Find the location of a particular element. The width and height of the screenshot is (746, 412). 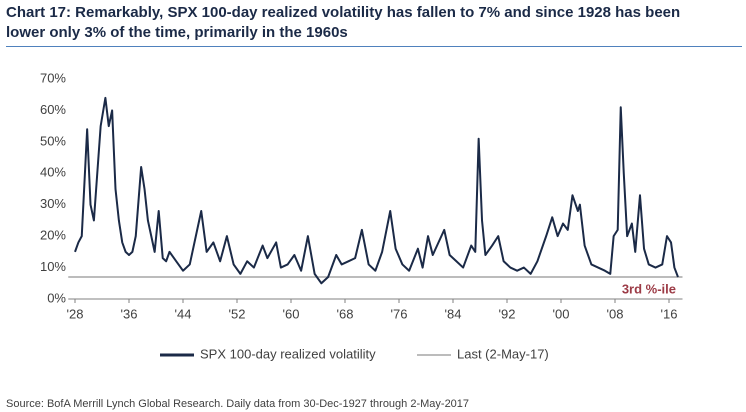

x-tick-label: '08 is located at coordinates (615, 313).